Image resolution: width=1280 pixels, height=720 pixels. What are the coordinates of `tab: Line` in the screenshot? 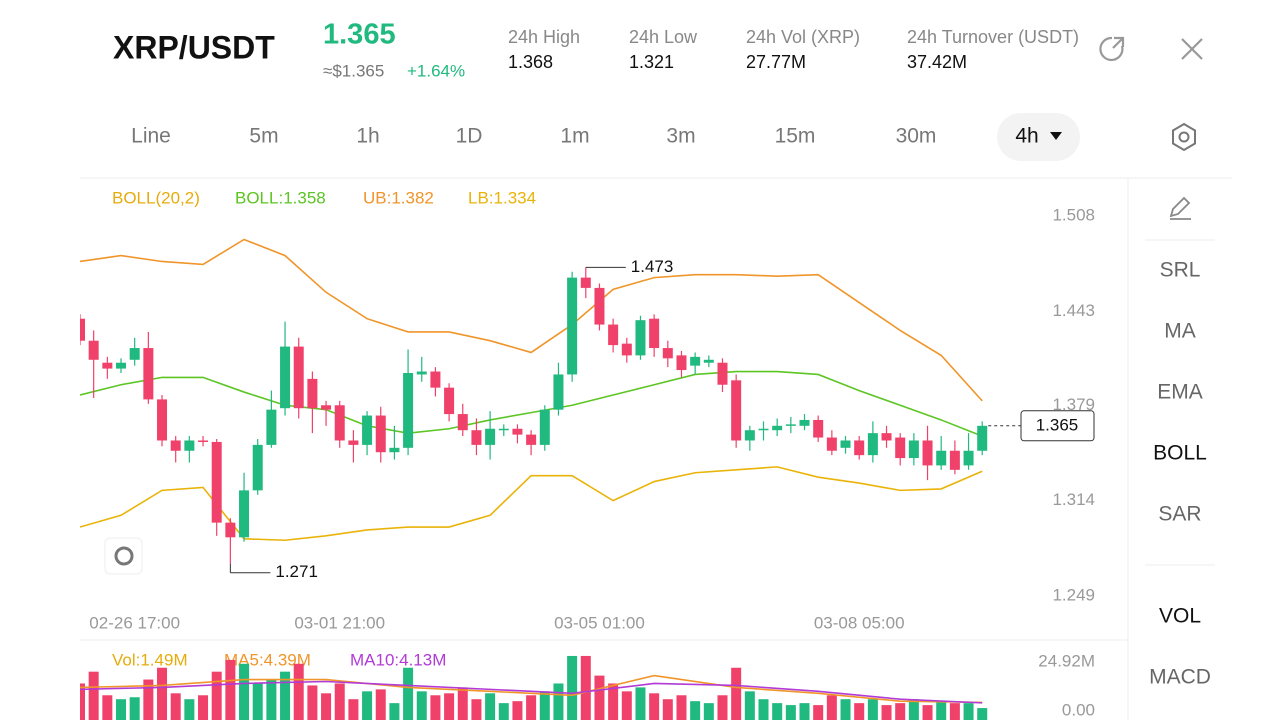 It's located at (151, 136).